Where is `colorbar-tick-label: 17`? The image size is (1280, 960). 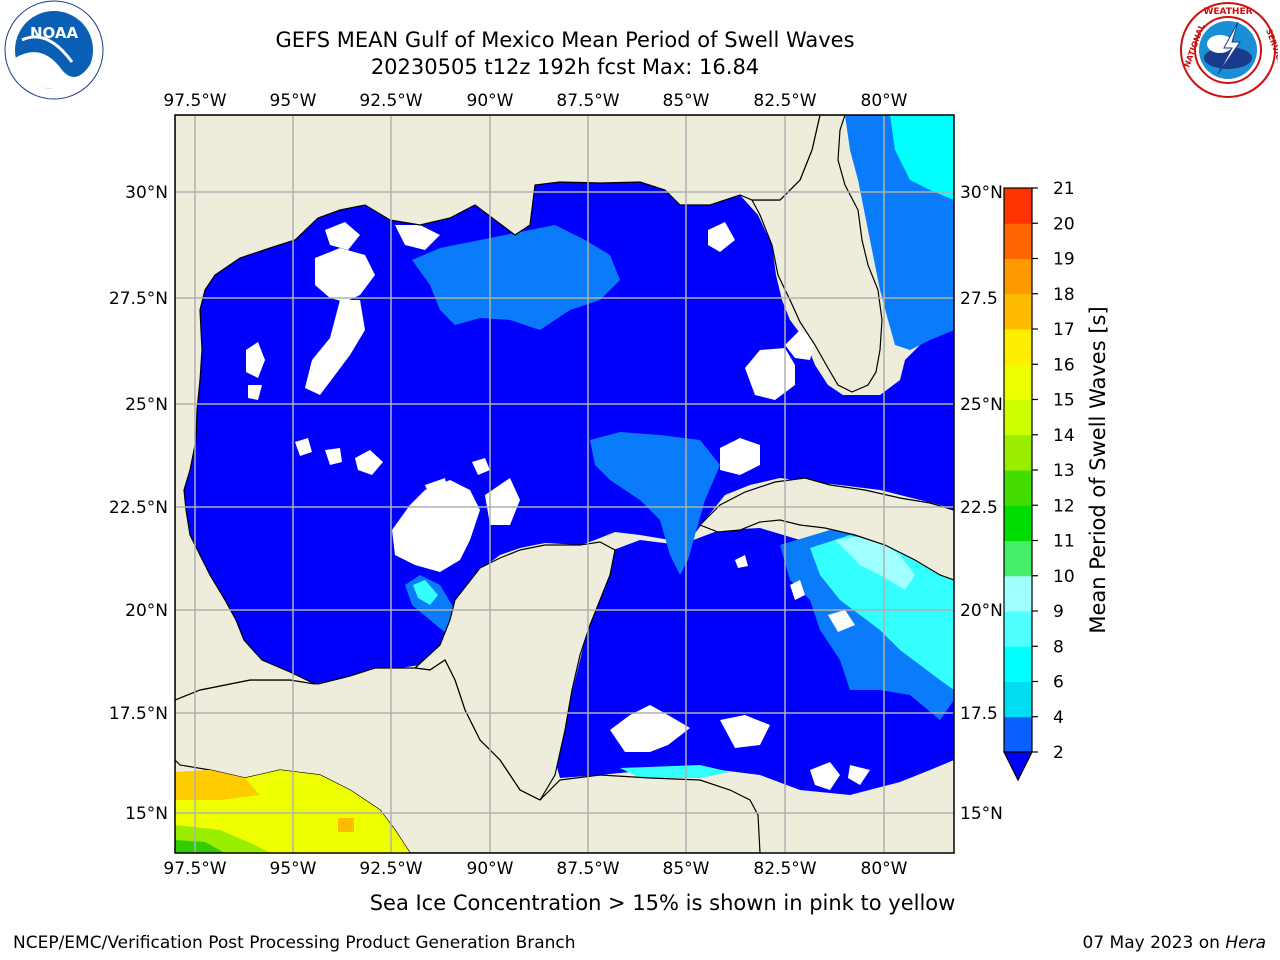
colorbar-tick-label: 17 is located at coordinates (1064, 330).